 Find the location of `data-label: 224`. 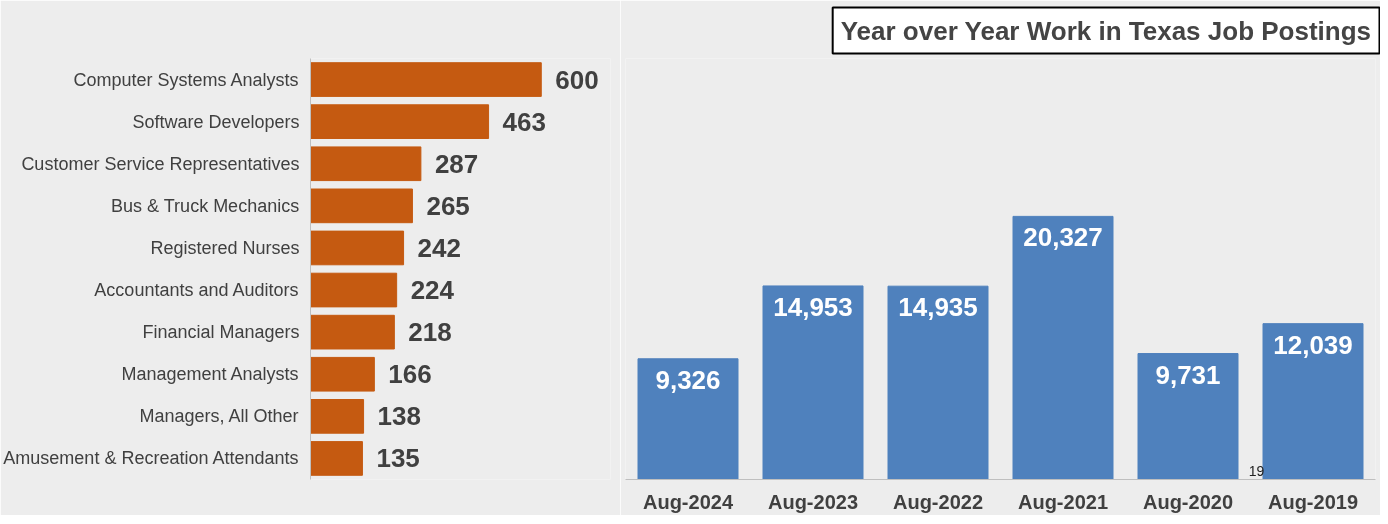

data-label: 224 is located at coordinates (432, 290).